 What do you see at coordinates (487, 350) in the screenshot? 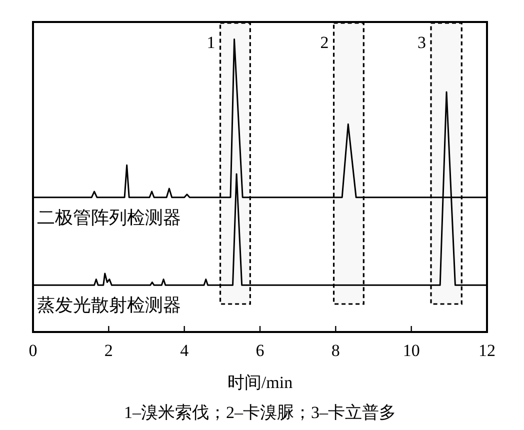
I see `x-tick: 12` at bounding box center [487, 350].